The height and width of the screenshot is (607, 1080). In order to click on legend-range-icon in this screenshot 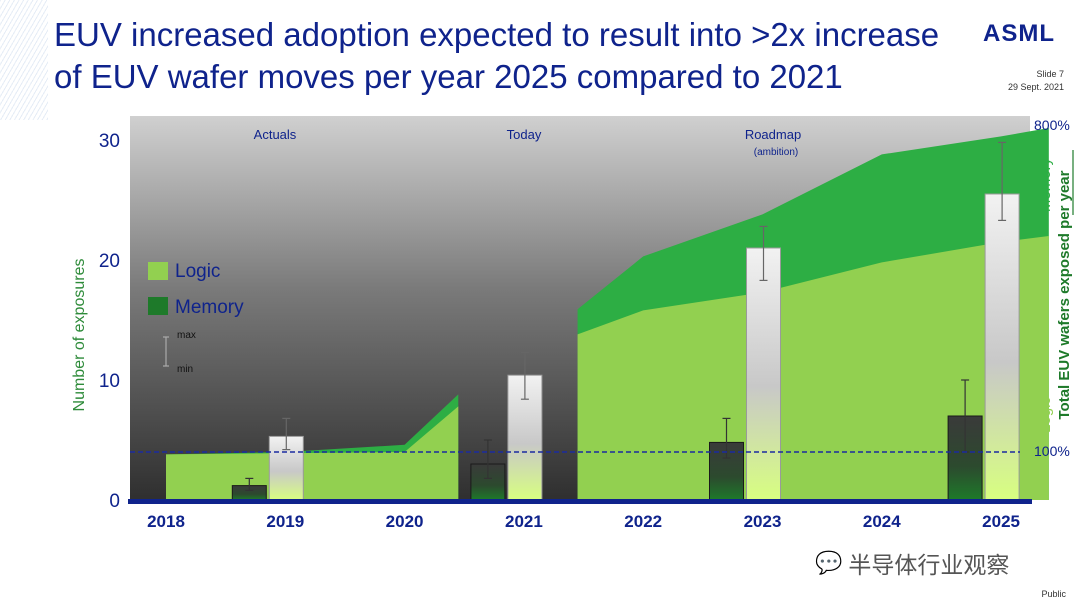, I will do `click(166, 351)`.